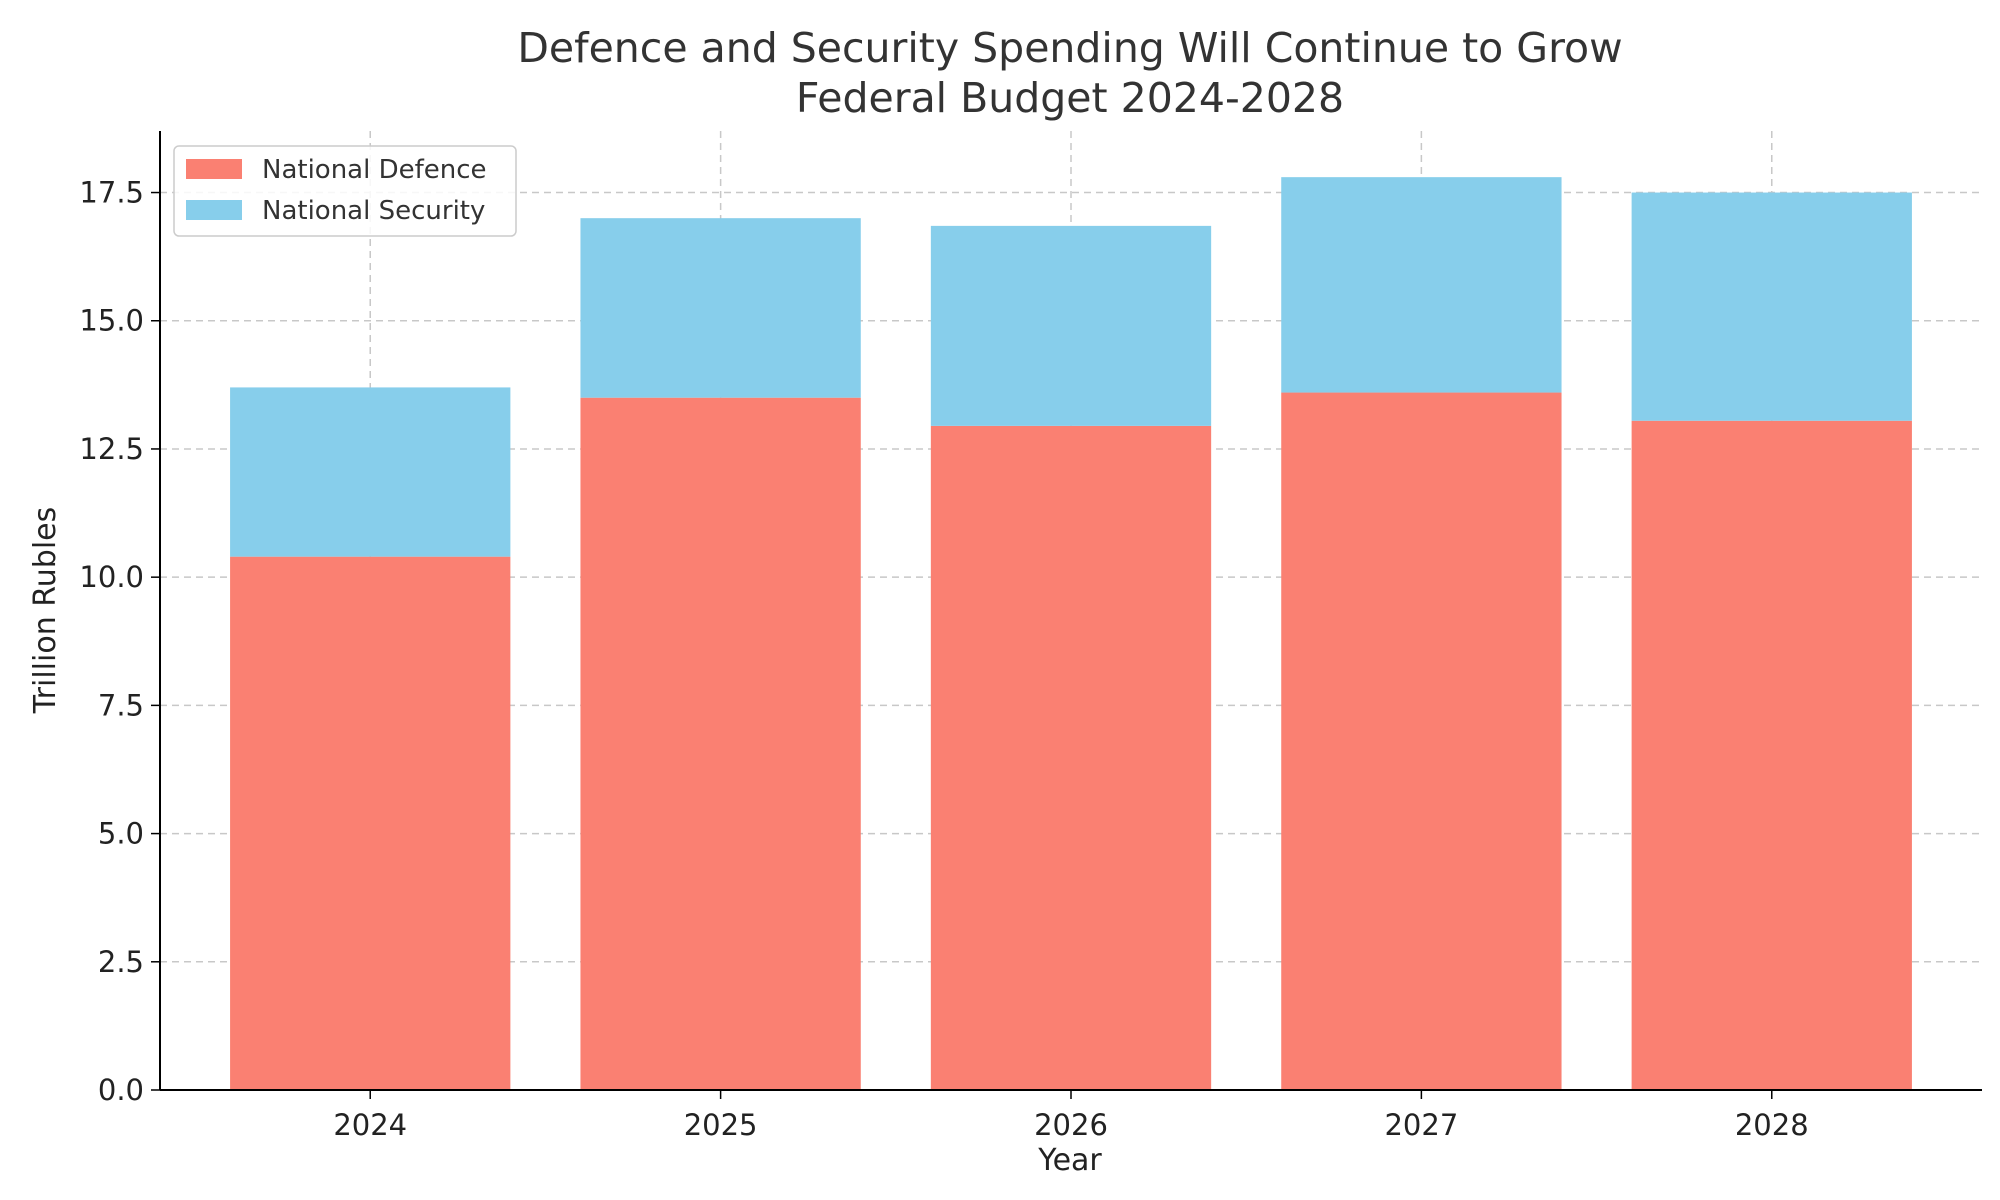 The height and width of the screenshot is (1200, 2000). I want to click on bar-national-defence-2026, so click(1071, 758).